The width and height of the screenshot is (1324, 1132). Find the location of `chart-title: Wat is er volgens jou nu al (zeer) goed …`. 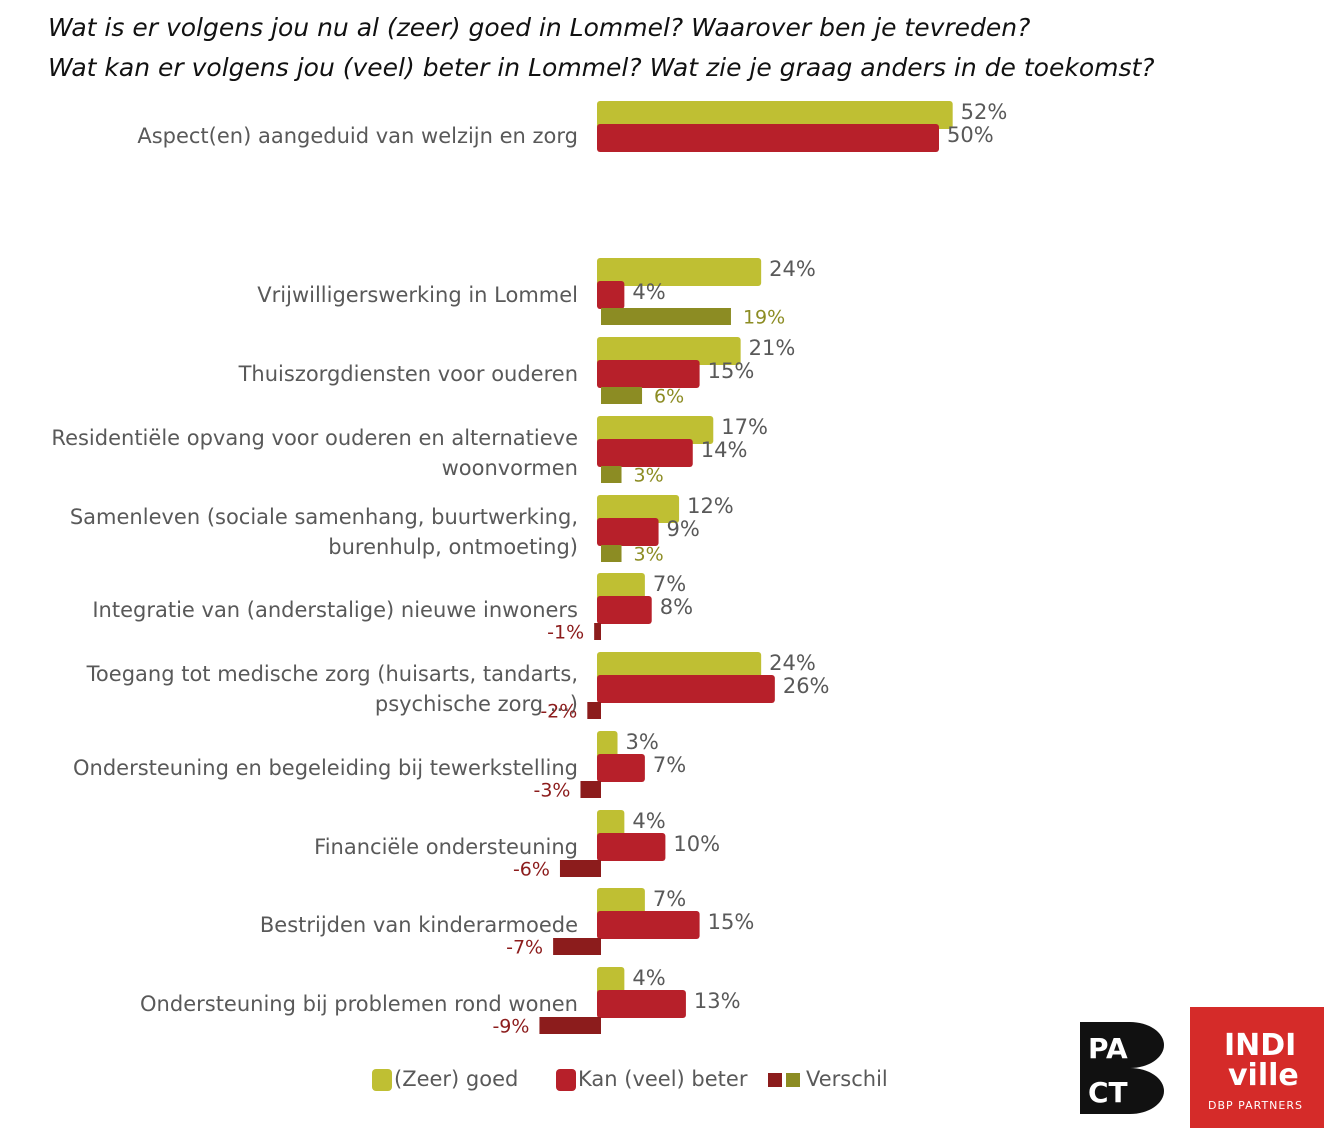

chart-title: Wat is er volgens jou nu al (zeer) goed … is located at coordinates (683, 48).